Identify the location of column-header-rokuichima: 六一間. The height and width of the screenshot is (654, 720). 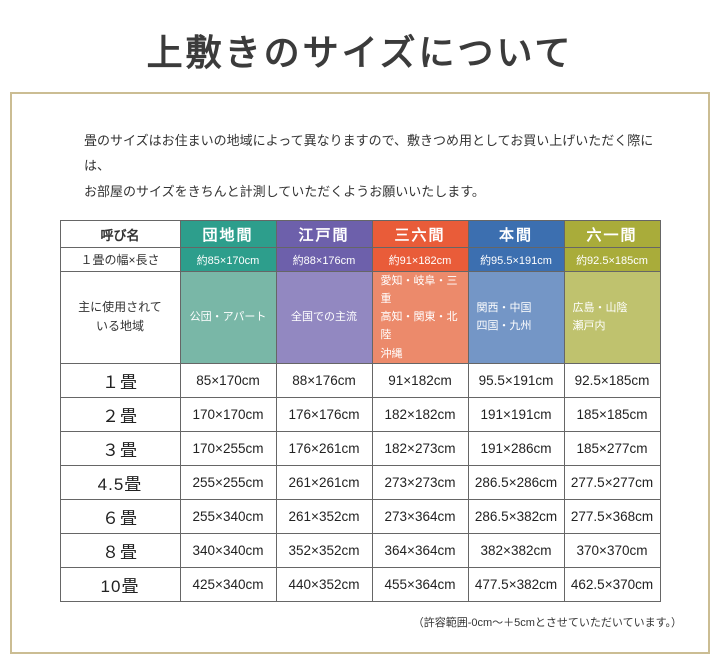
(612, 234).